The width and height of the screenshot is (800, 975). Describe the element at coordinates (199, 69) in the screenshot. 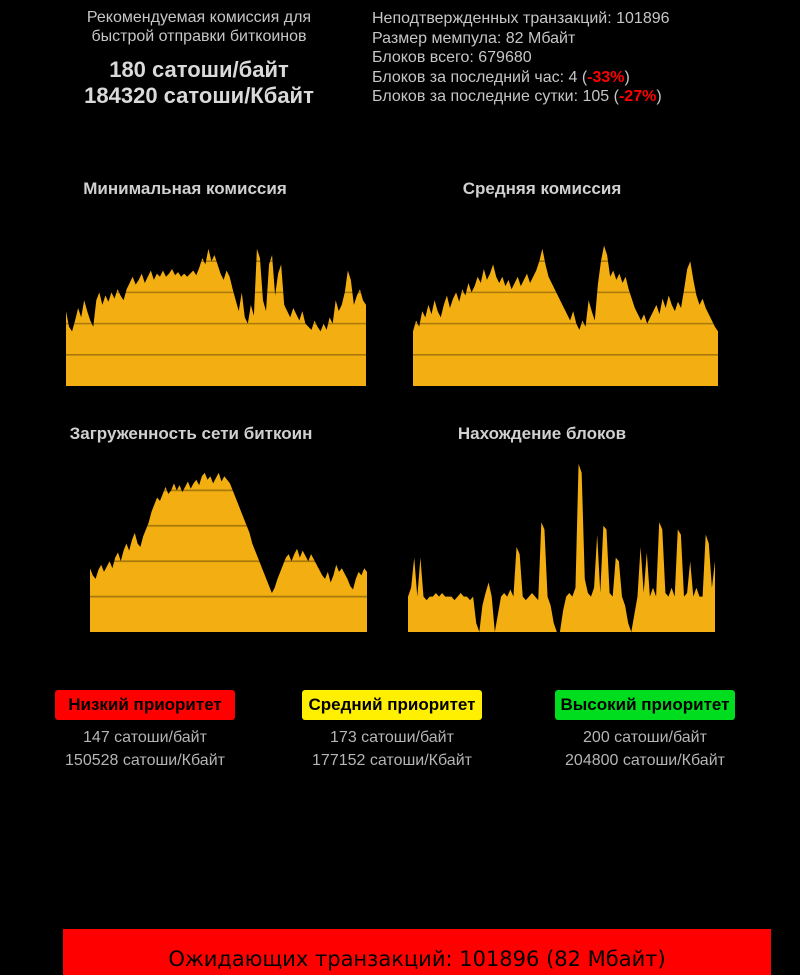

I see `fee-per-byte-value: 180 сатоши/байт` at that location.